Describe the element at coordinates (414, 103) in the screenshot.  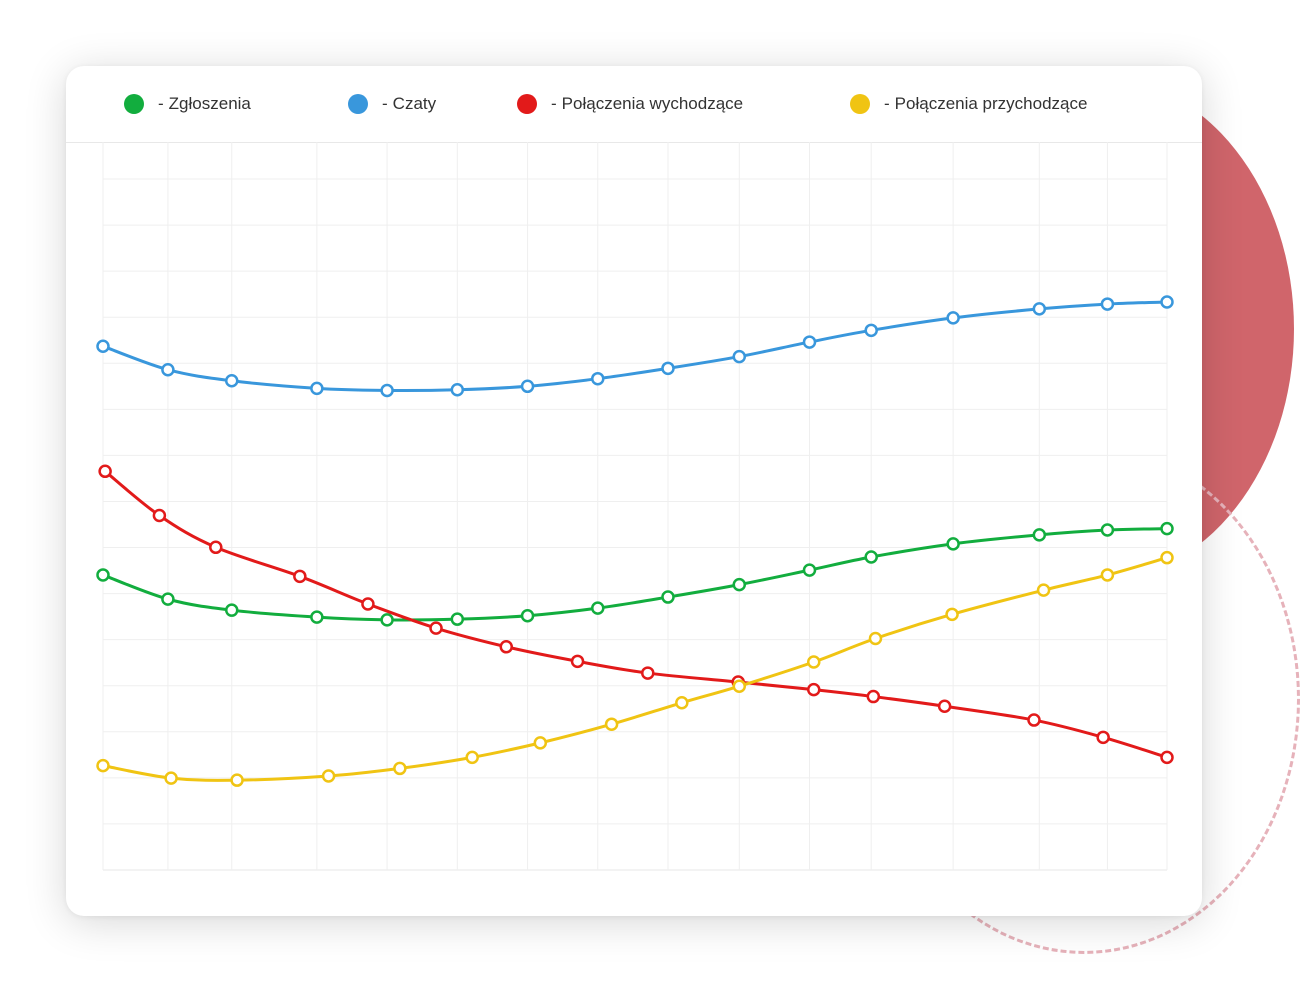
I see `legend-label: Czaty` at that location.